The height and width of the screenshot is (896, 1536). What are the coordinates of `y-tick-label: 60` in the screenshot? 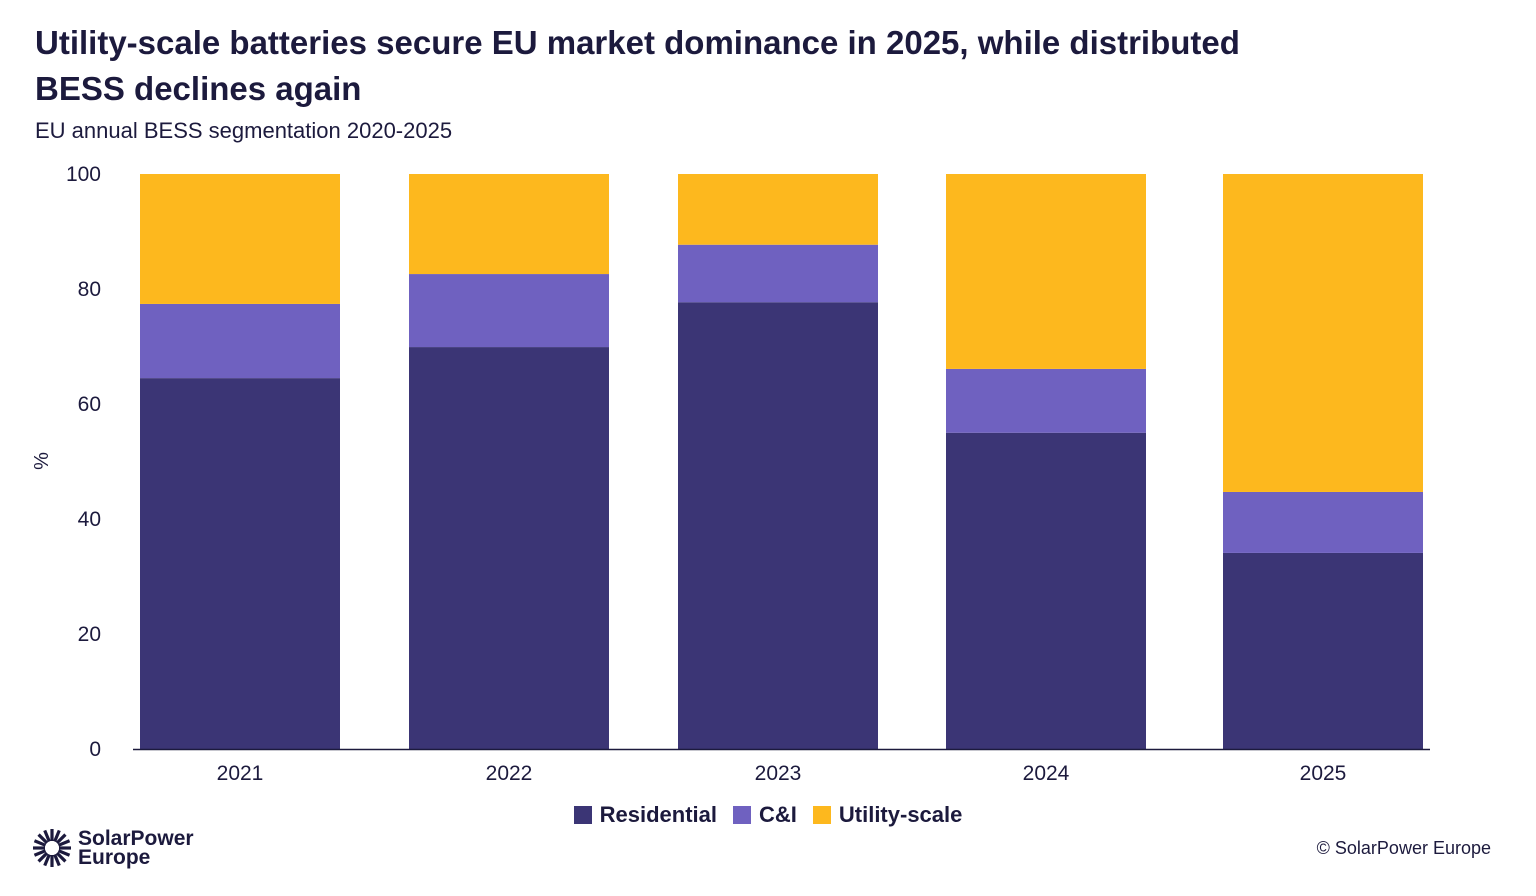 It's located at (89, 404).